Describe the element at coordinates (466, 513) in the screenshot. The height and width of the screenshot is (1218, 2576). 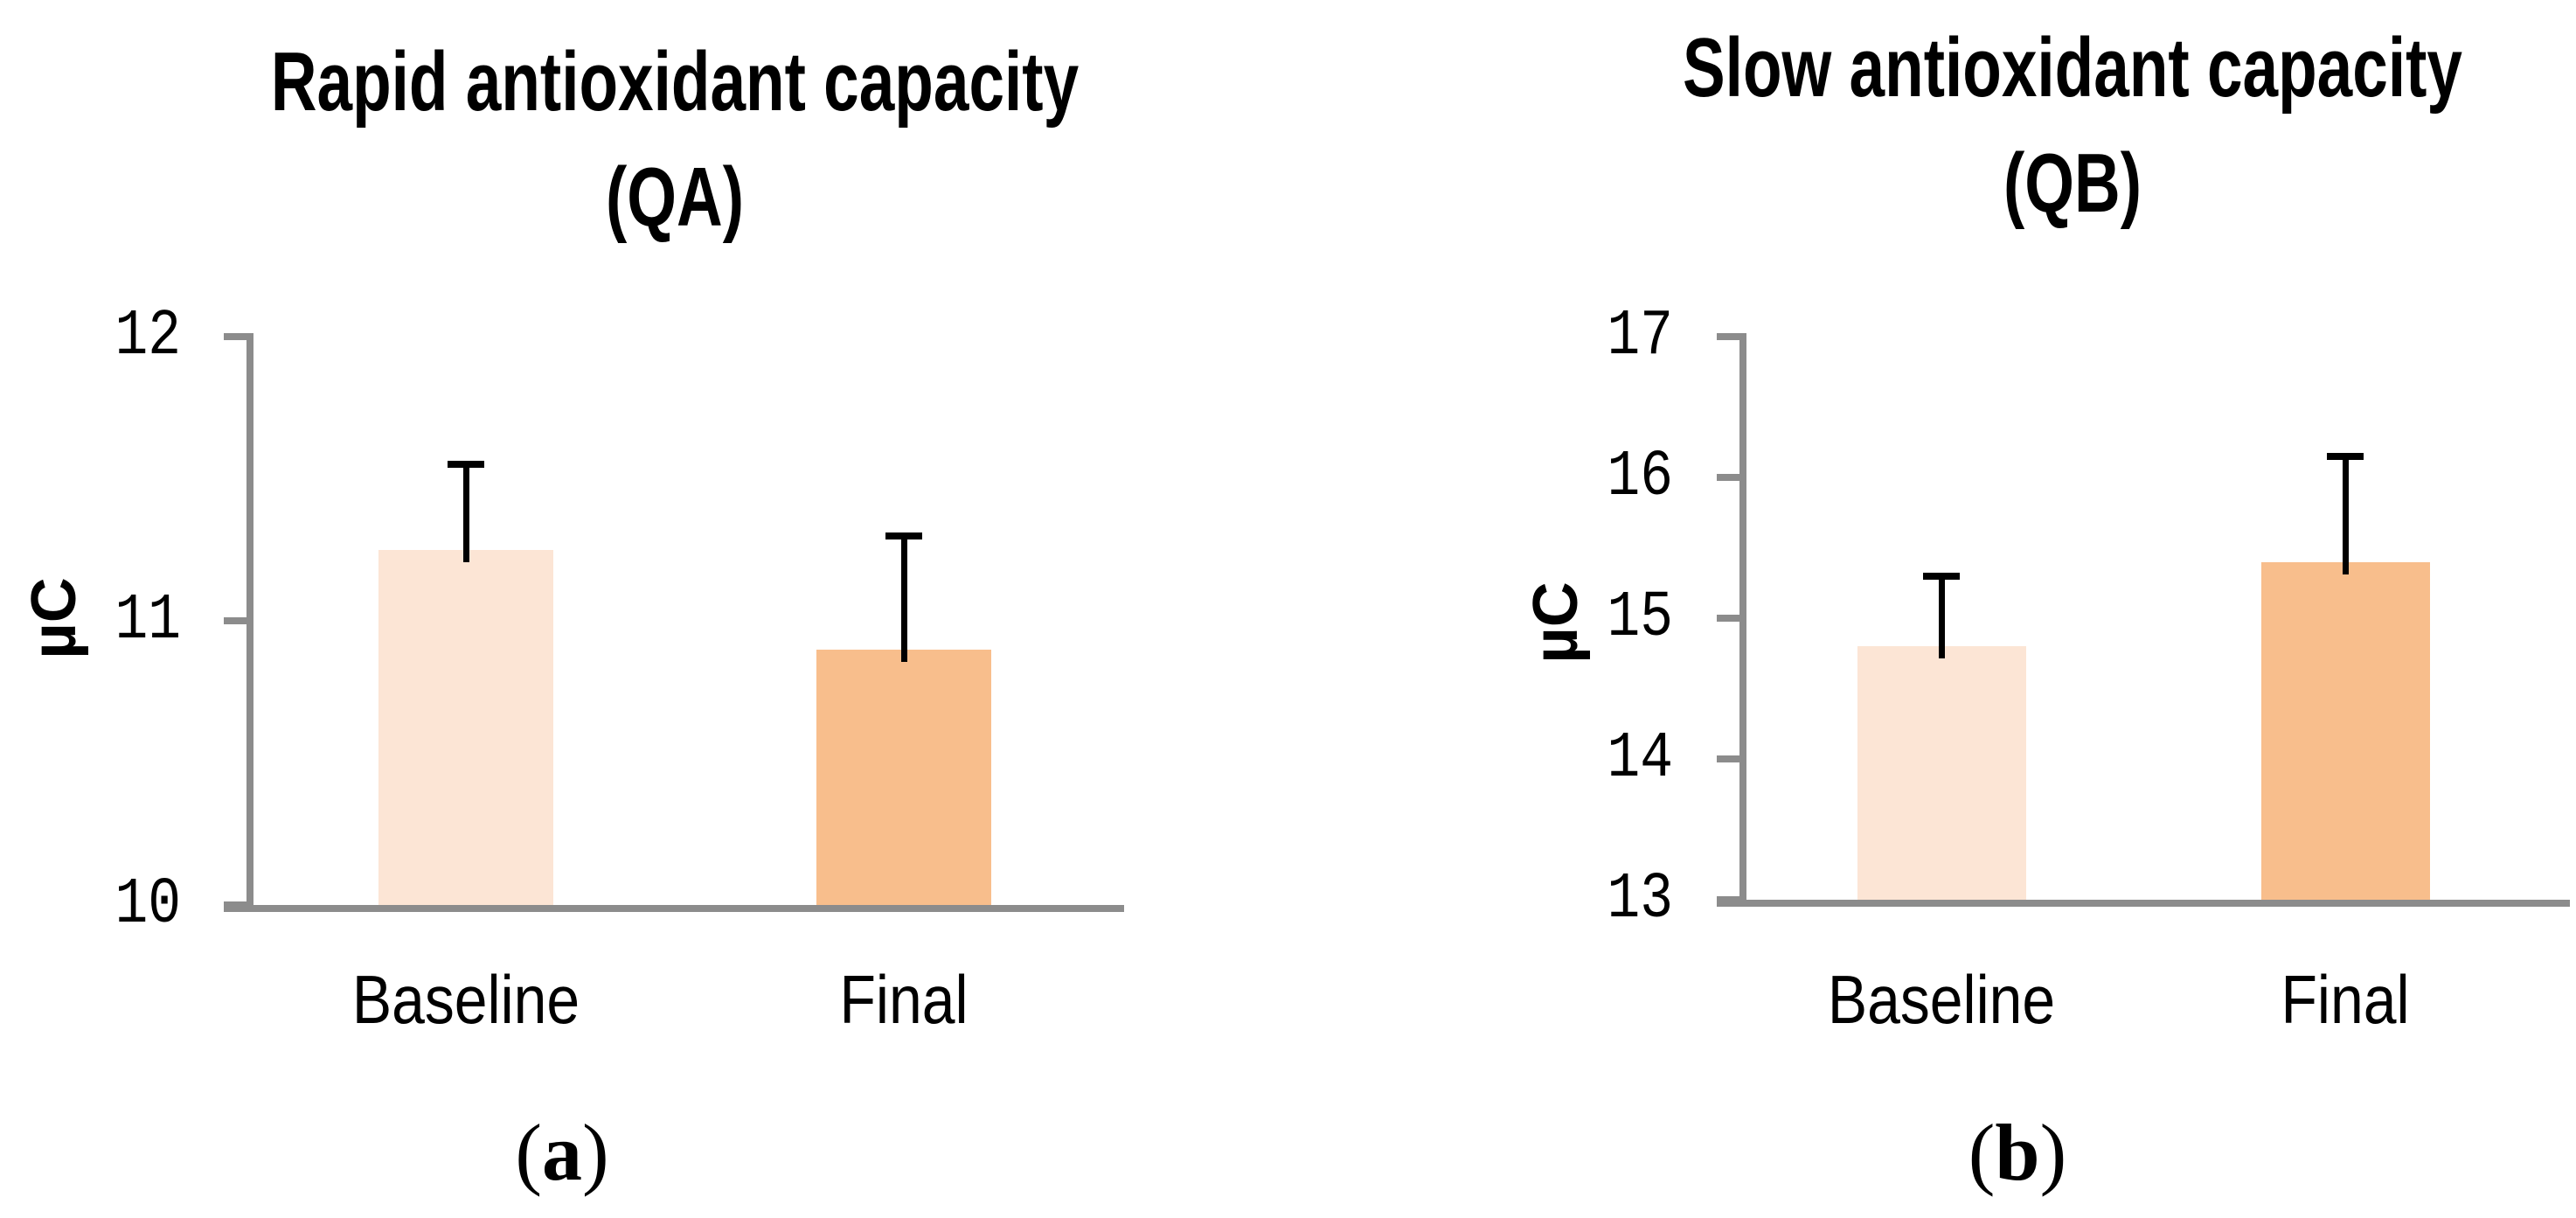
I see `error-bar-line-a-baseline` at that location.